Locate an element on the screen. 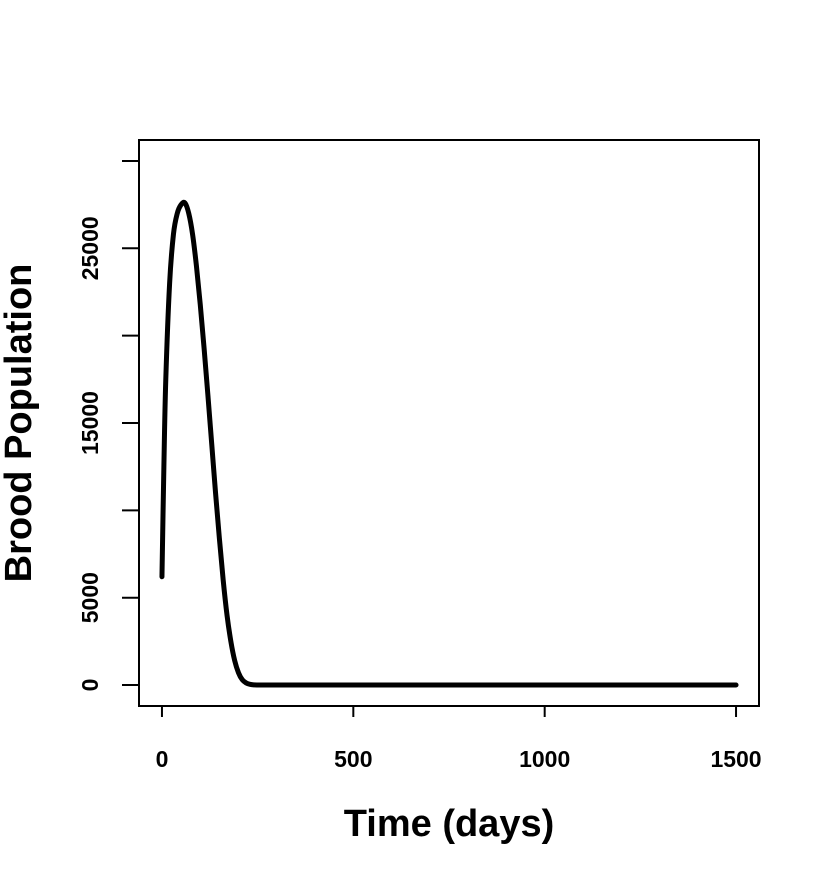  x-axis-title: Time (days) is located at coordinates (449, 824).